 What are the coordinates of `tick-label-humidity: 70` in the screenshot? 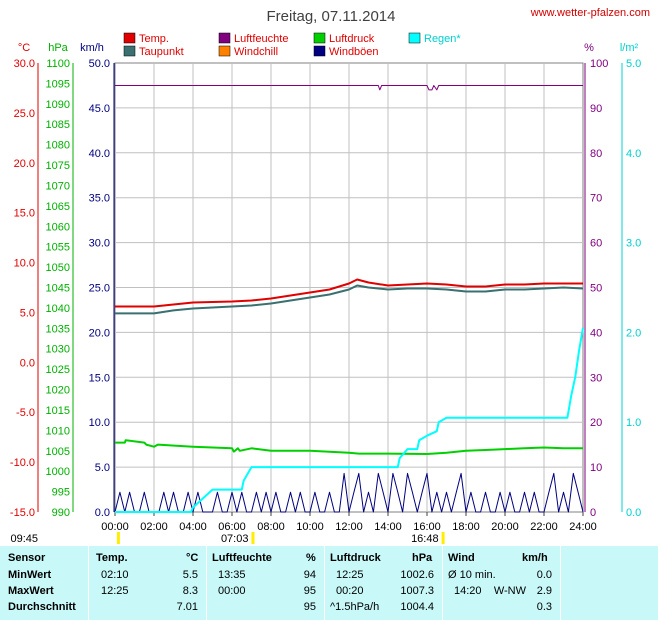 It's located at (596, 199).